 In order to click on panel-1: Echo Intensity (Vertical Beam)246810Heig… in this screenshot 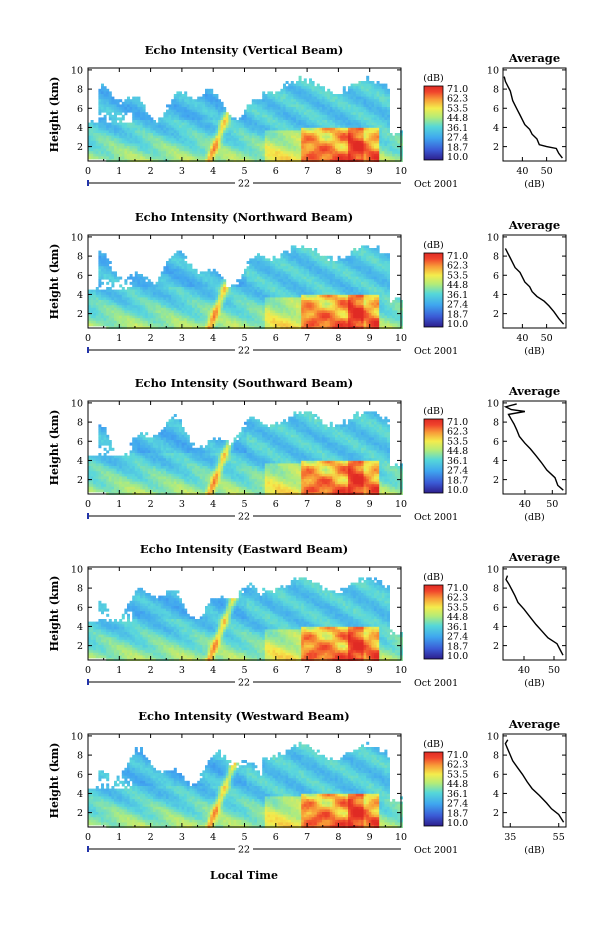, I will do `click(307, 116)`.